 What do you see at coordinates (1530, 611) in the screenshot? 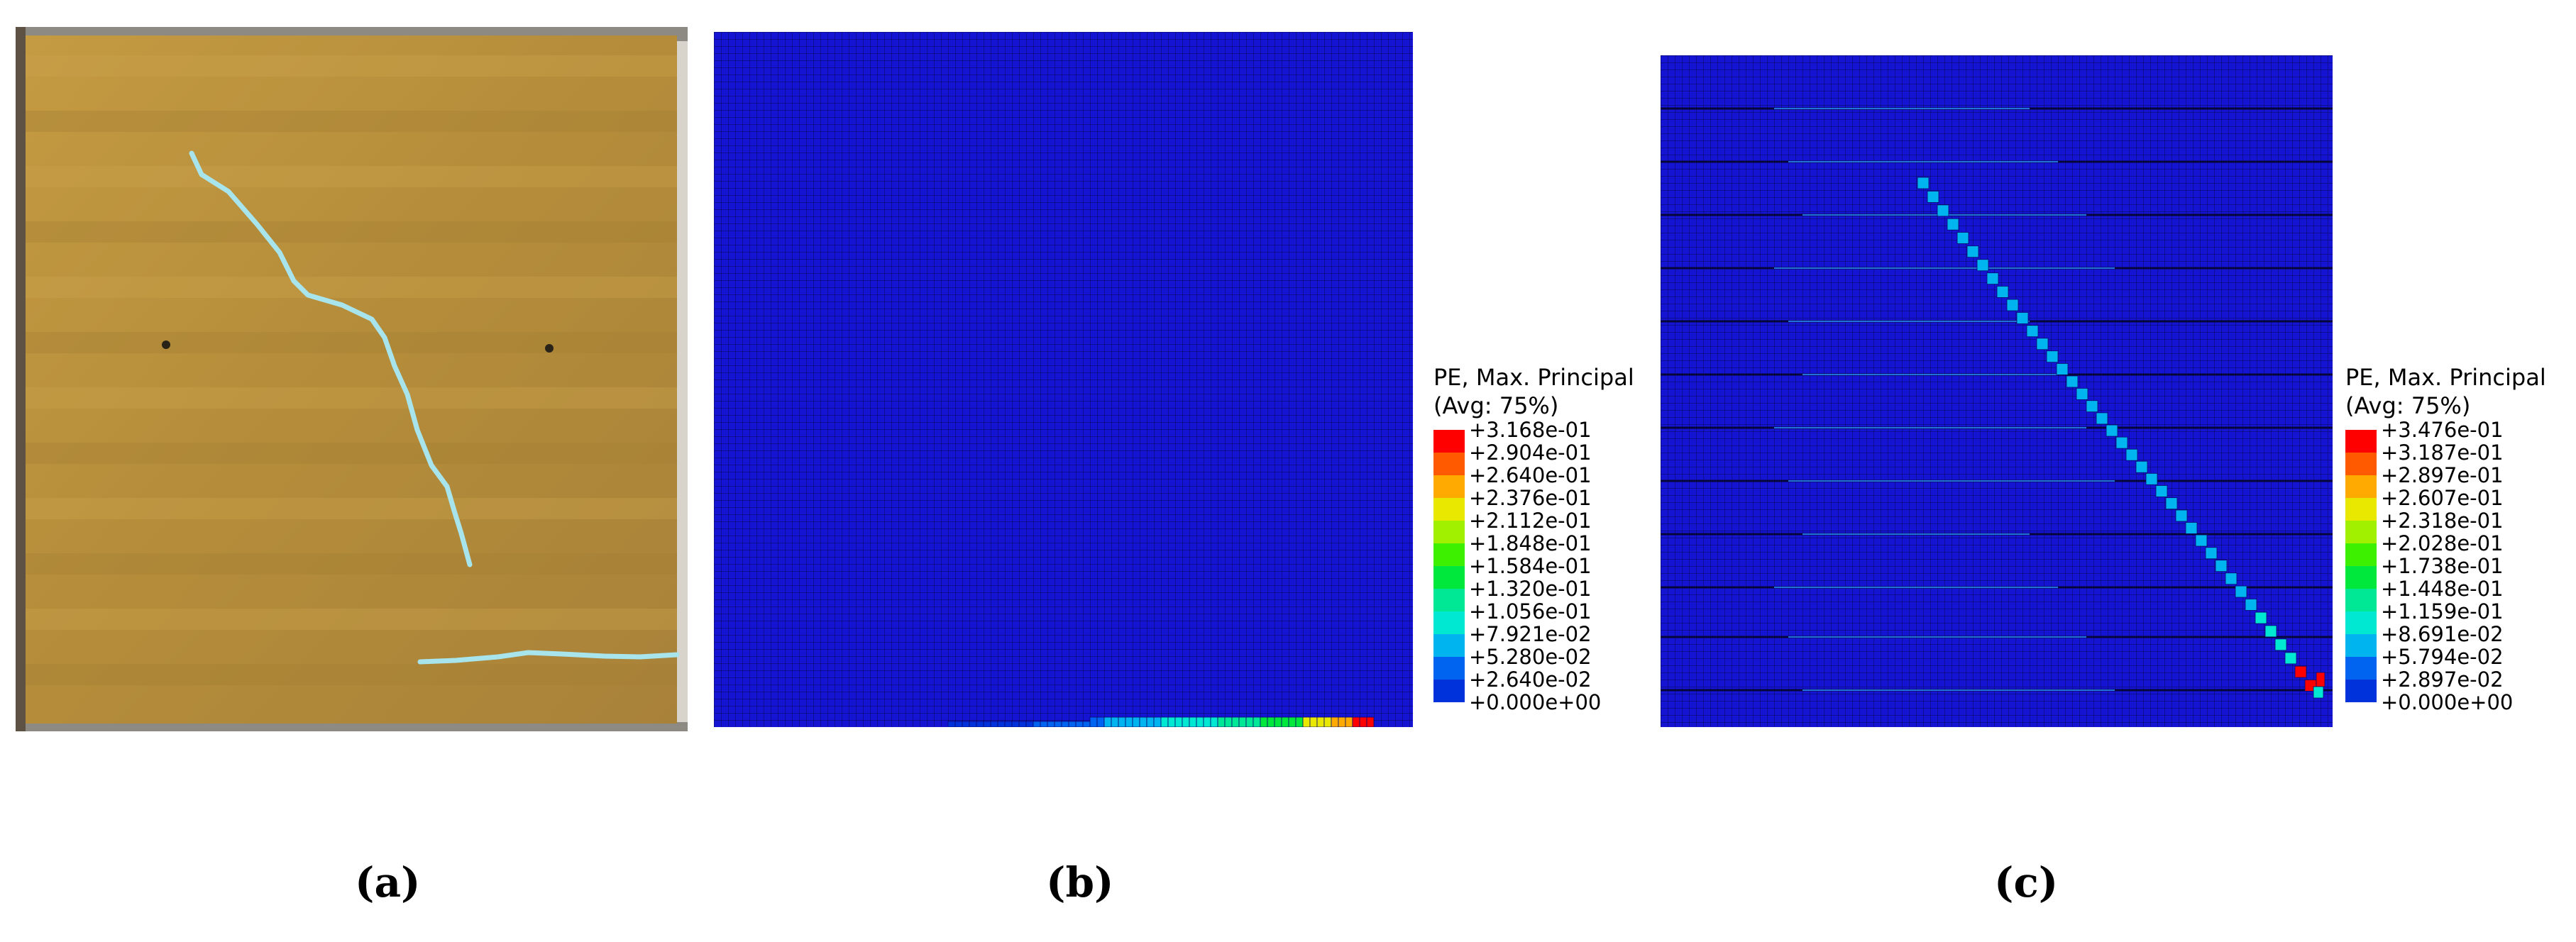
I see `legend-label: +1.056e-01` at bounding box center [1530, 611].